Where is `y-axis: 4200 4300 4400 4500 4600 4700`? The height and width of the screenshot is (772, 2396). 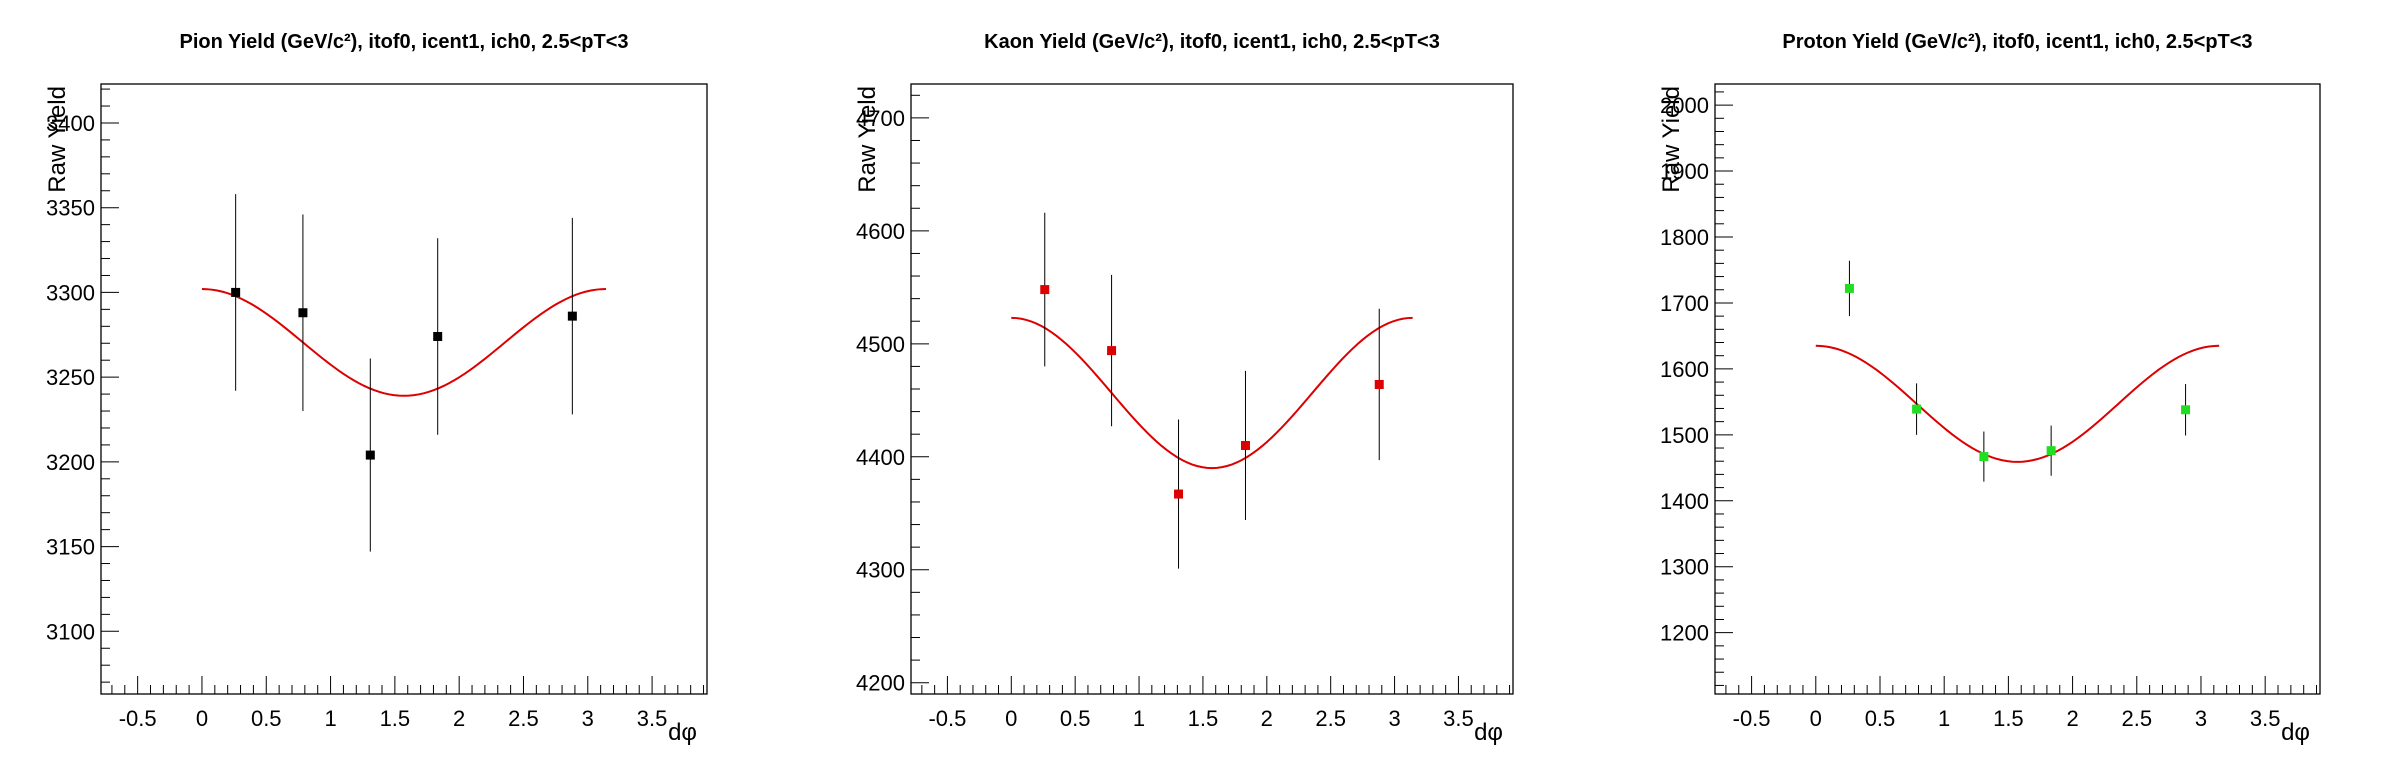
y-axis: 4200 4300 4400 4500 4600 4700 is located at coordinates (892, 395).